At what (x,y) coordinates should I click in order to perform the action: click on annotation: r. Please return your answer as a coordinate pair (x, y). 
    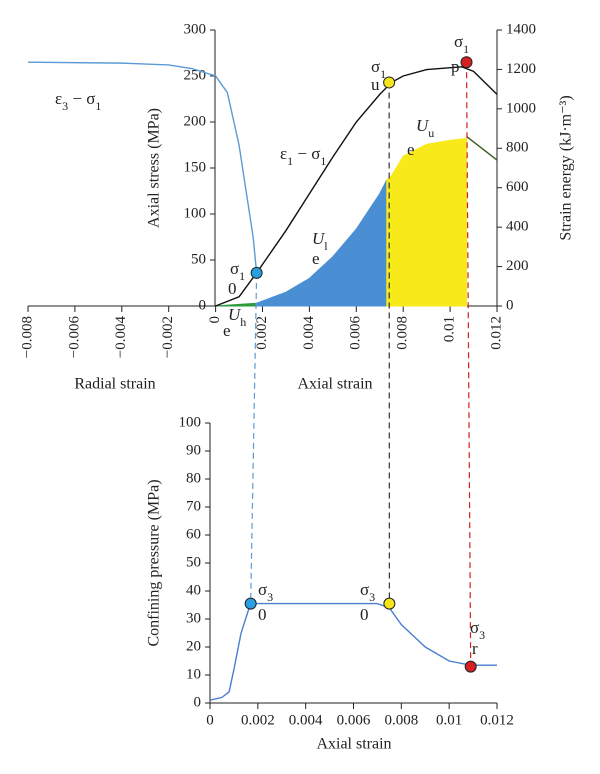
    Looking at the image, I should click on (475, 648).